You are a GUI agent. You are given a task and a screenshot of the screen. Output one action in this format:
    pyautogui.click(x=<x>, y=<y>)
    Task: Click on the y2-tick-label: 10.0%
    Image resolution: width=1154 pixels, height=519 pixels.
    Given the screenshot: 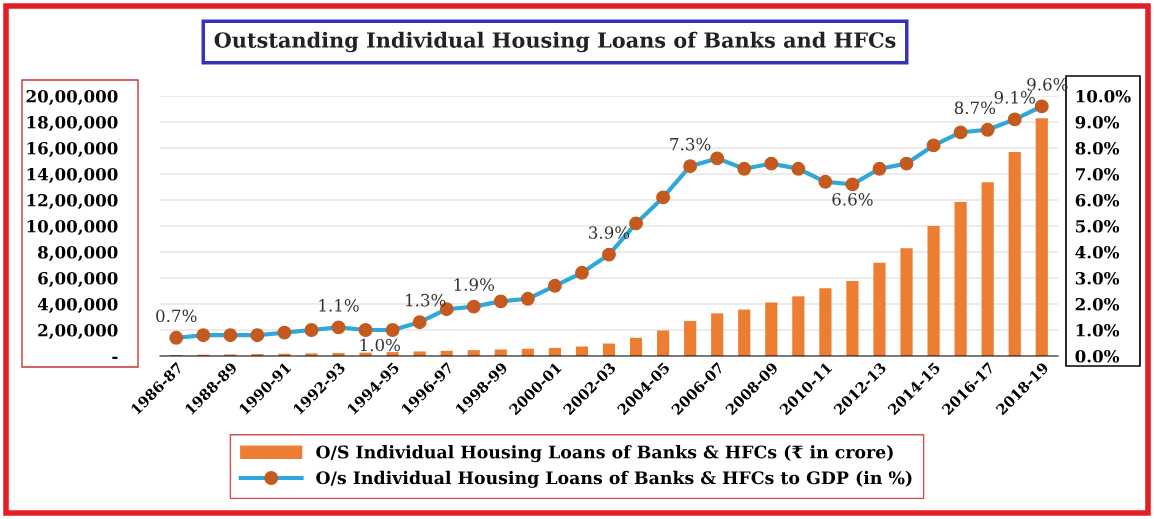 What is the action you would take?
    pyautogui.click(x=1103, y=96)
    